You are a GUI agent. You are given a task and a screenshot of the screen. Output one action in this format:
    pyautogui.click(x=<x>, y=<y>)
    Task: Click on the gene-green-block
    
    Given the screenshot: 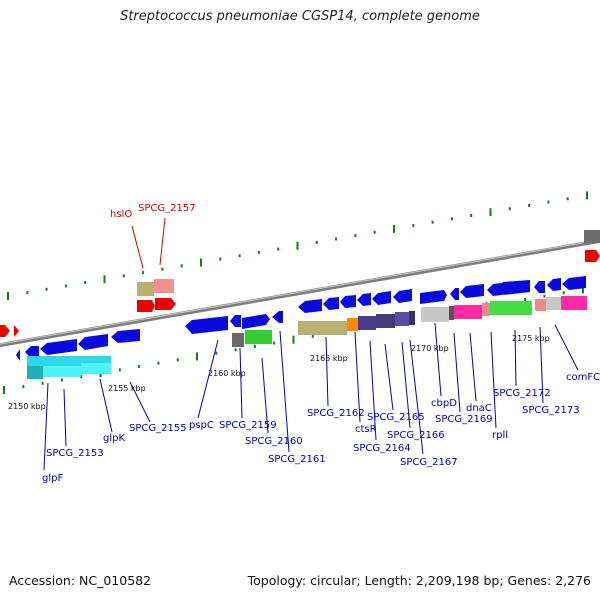 What is the action you would take?
    pyautogui.click(x=258, y=337)
    